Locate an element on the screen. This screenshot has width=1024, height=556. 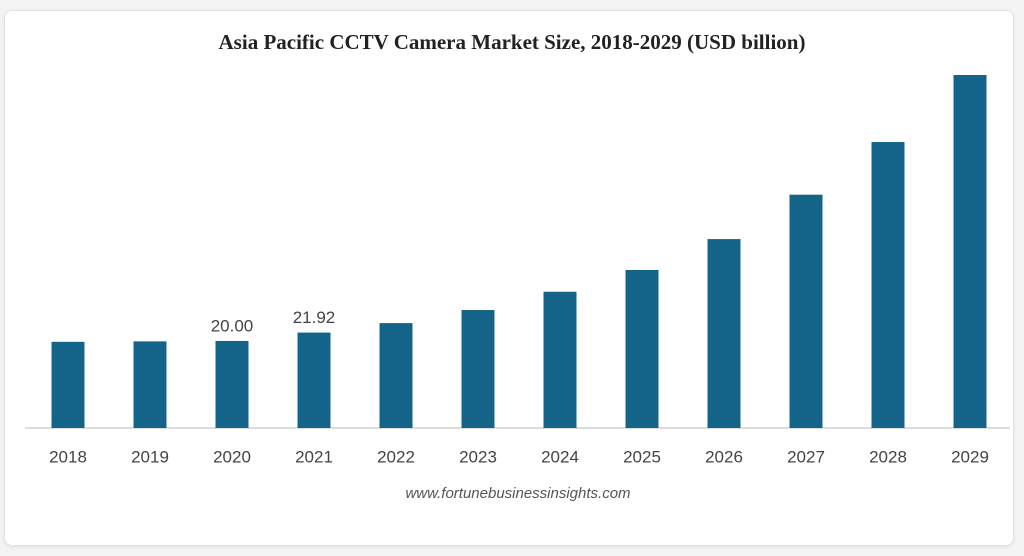
x-tick-label: 2021 is located at coordinates (314, 456).